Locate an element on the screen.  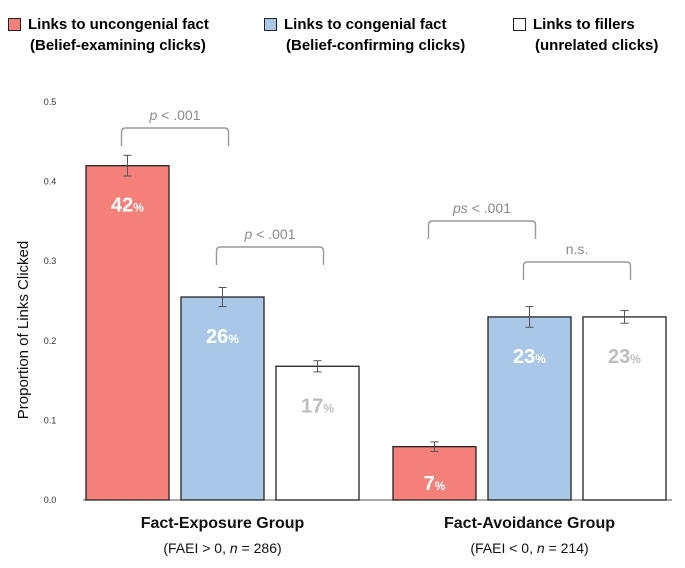
legend-sublabel-fillers: (unrelated clicks) is located at coordinates (597, 45).